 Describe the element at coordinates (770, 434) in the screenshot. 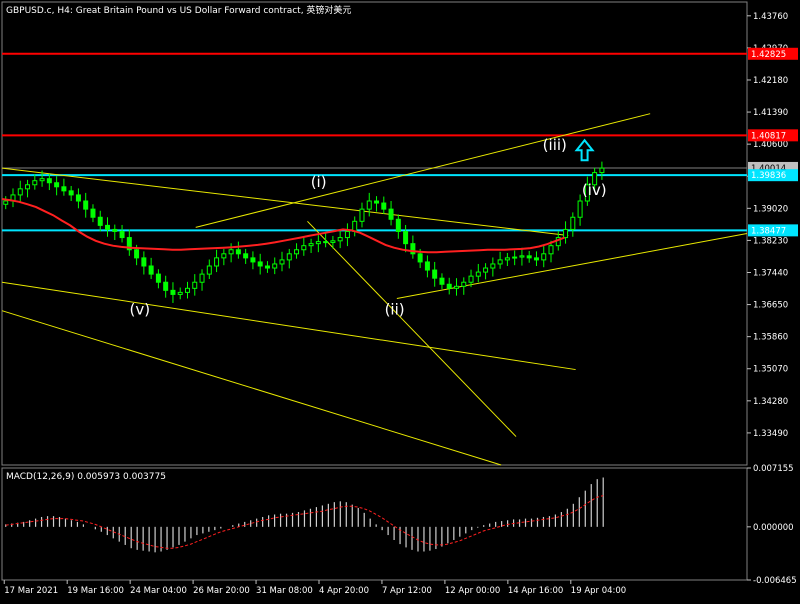

I see `price-y-tick-label: 1.33490` at that location.